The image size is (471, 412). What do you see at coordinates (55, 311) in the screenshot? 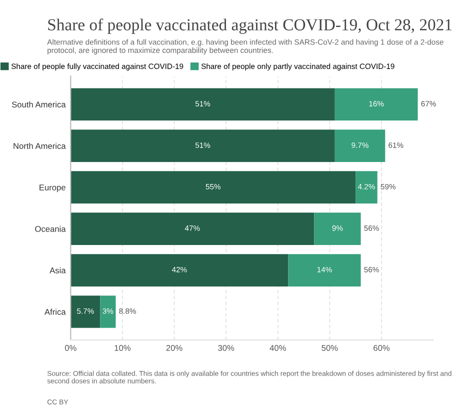
I see `y-tick-label: Africa` at bounding box center [55, 311].